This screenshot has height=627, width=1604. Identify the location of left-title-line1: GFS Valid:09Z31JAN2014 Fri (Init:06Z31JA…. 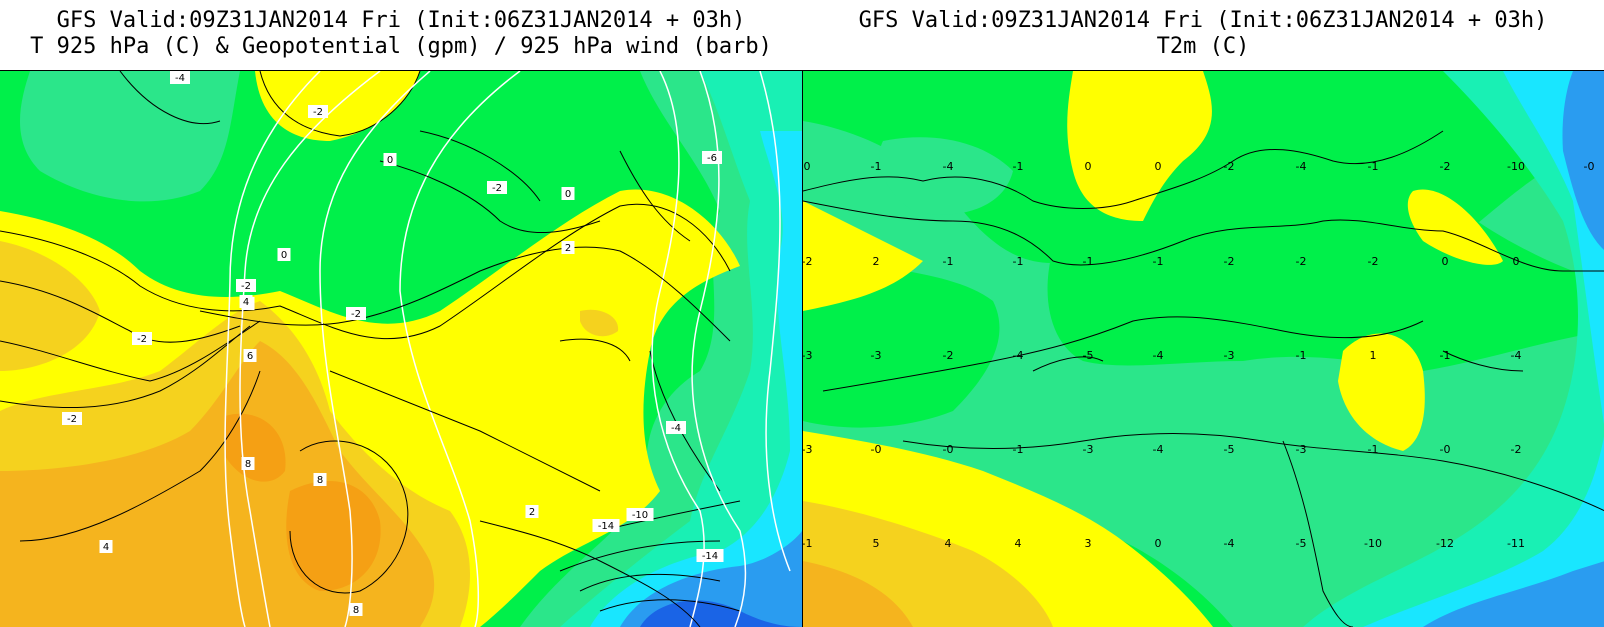
(401, 20).